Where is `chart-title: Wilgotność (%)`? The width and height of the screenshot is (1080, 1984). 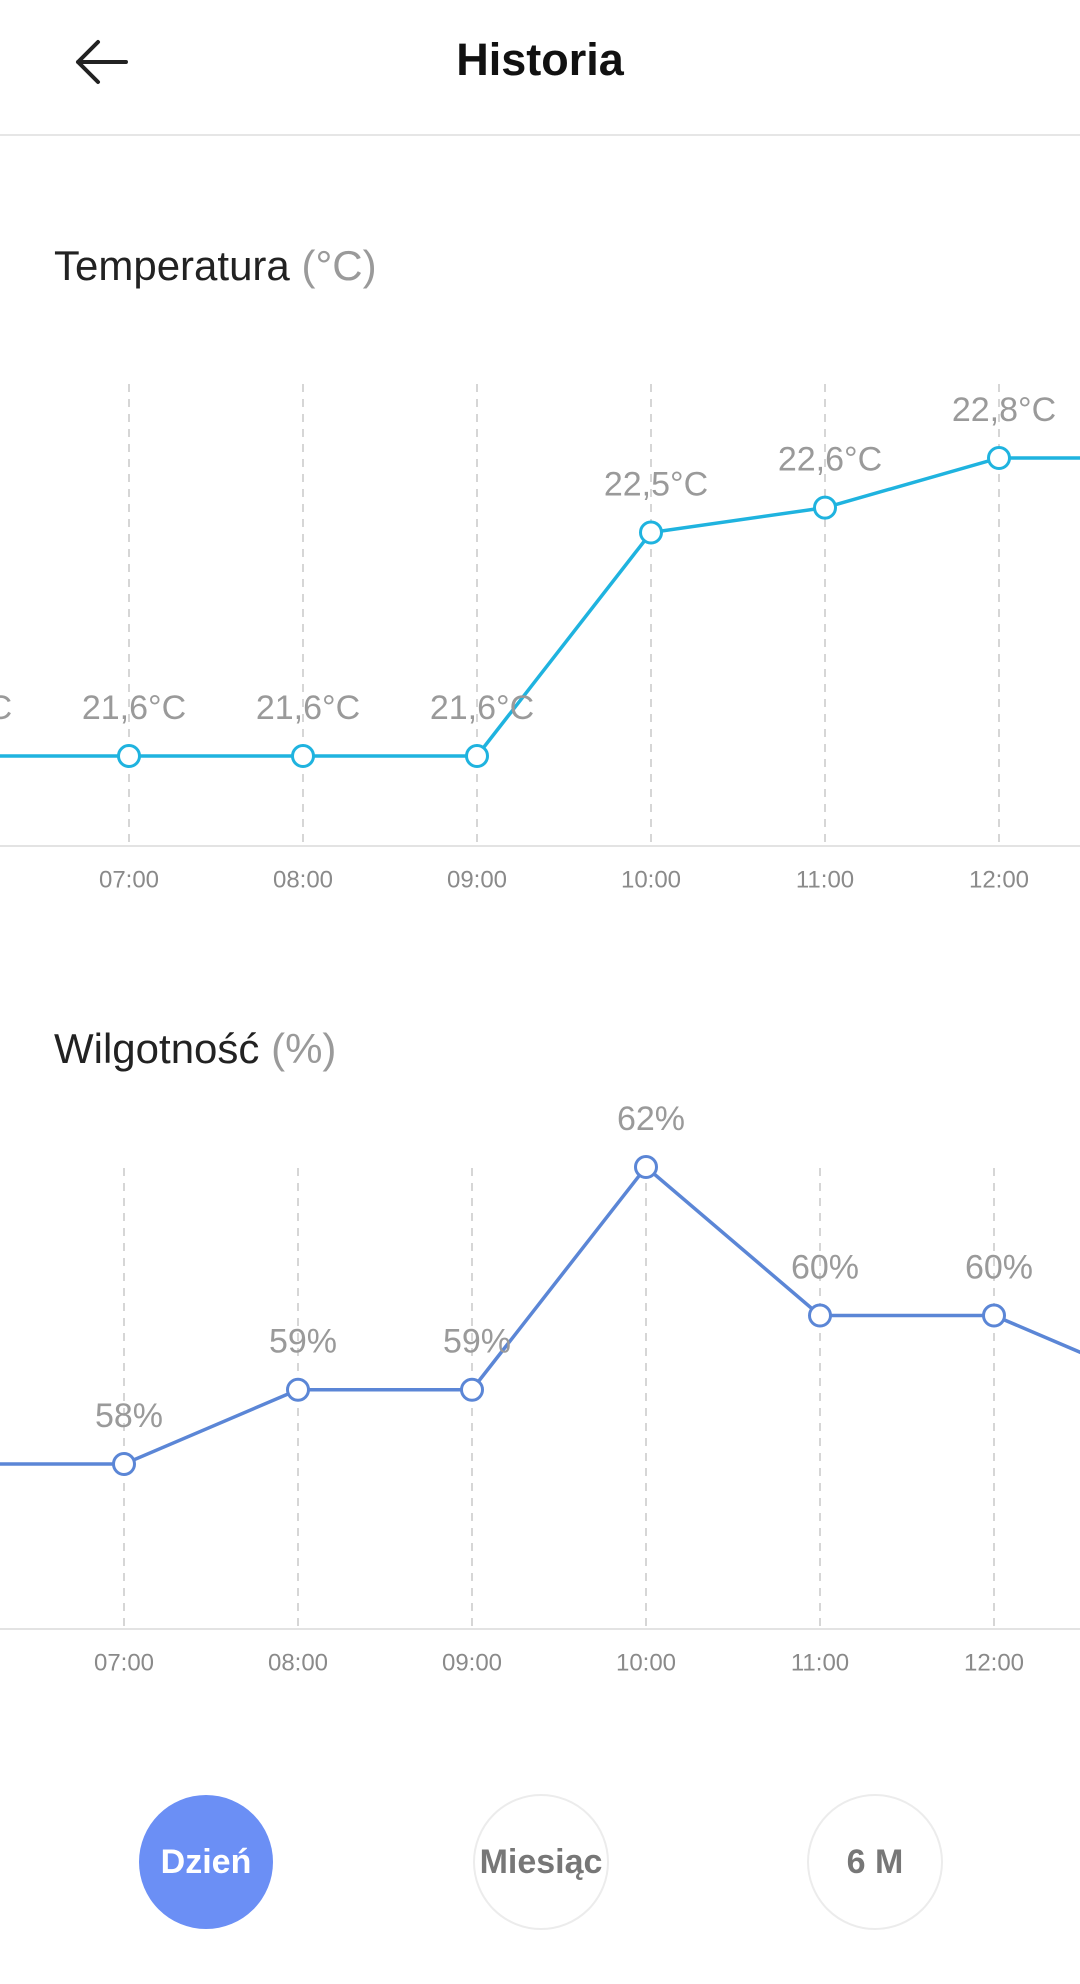 chart-title: Wilgotność (%) is located at coordinates (195, 1048).